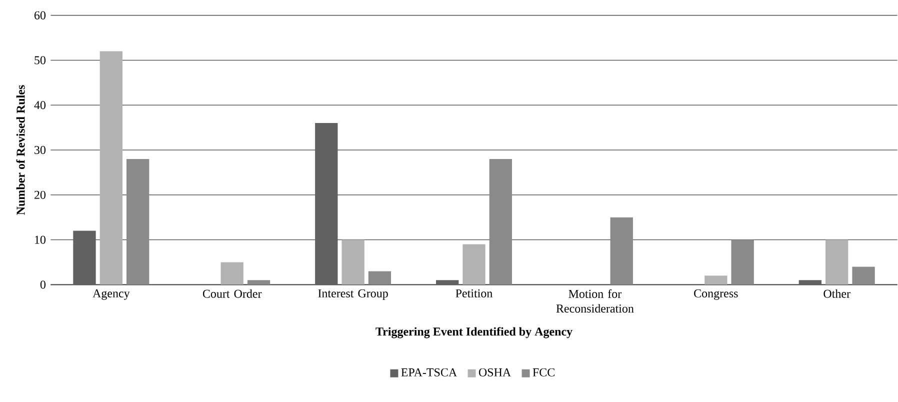 The image size is (898, 402). What do you see at coordinates (353, 294) in the screenshot?
I see `x-tick-label: Interest Group` at bounding box center [353, 294].